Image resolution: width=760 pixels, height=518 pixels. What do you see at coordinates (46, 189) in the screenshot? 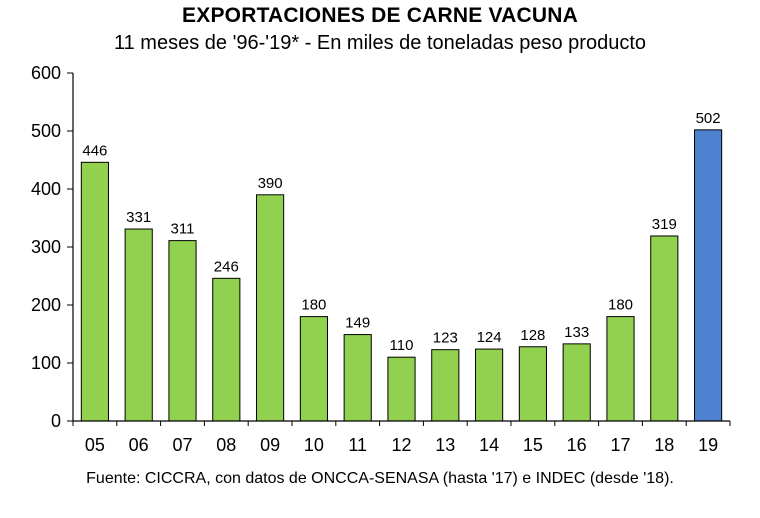
I see `y-tick-label: 400` at bounding box center [46, 189].